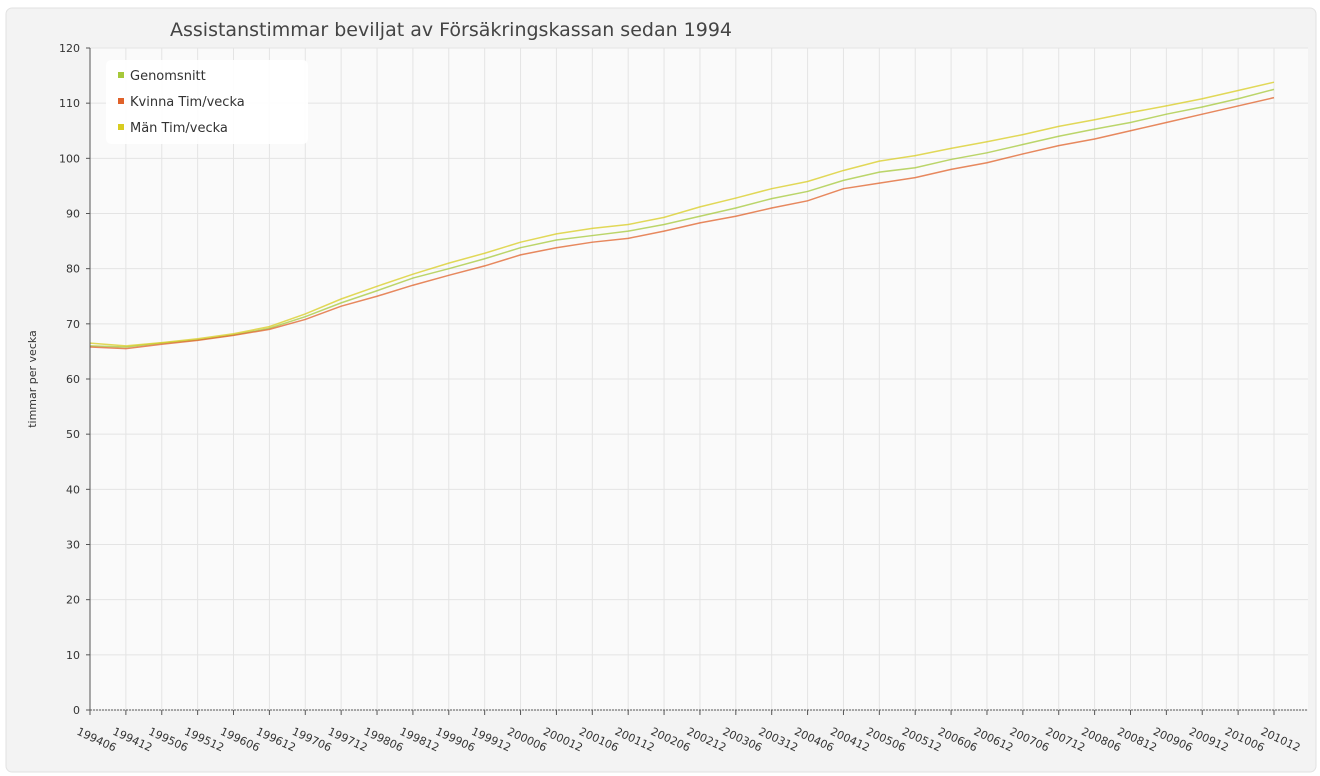 This screenshot has width=1320, height=776. What do you see at coordinates (69, 158) in the screenshot?
I see `y-tick-label: 100` at bounding box center [69, 158].